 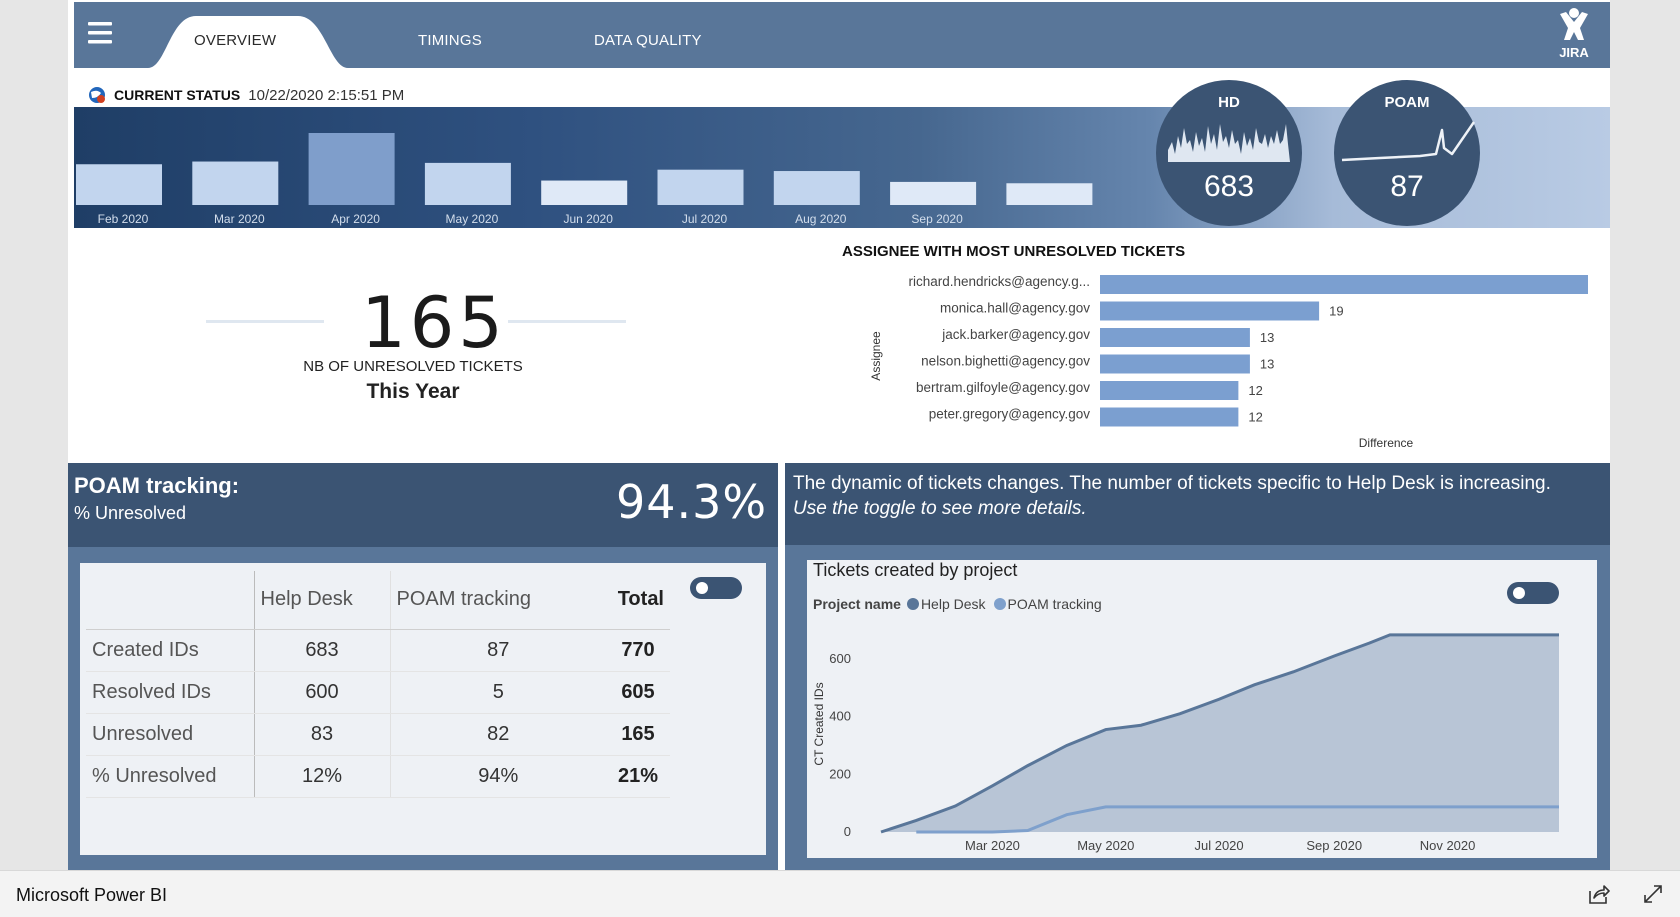 I want to click on poam-subtitle: % Unresolved, so click(x=130, y=513).